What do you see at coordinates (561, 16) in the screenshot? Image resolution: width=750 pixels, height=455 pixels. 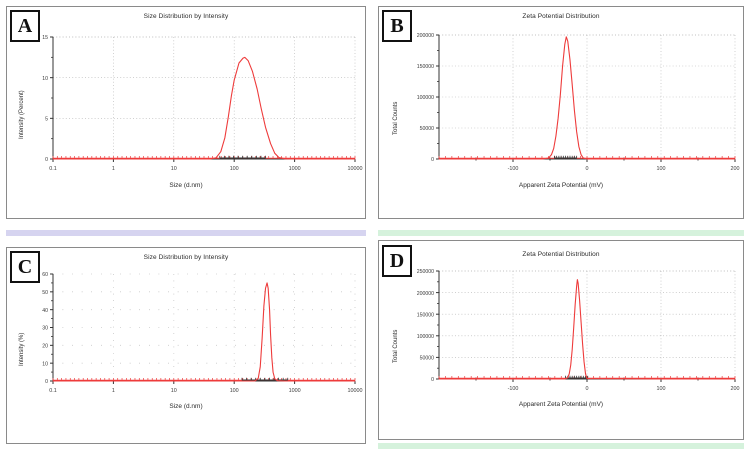 I see `chart-title-b: Zeta Potential Distribution` at bounding box center [561, 16].